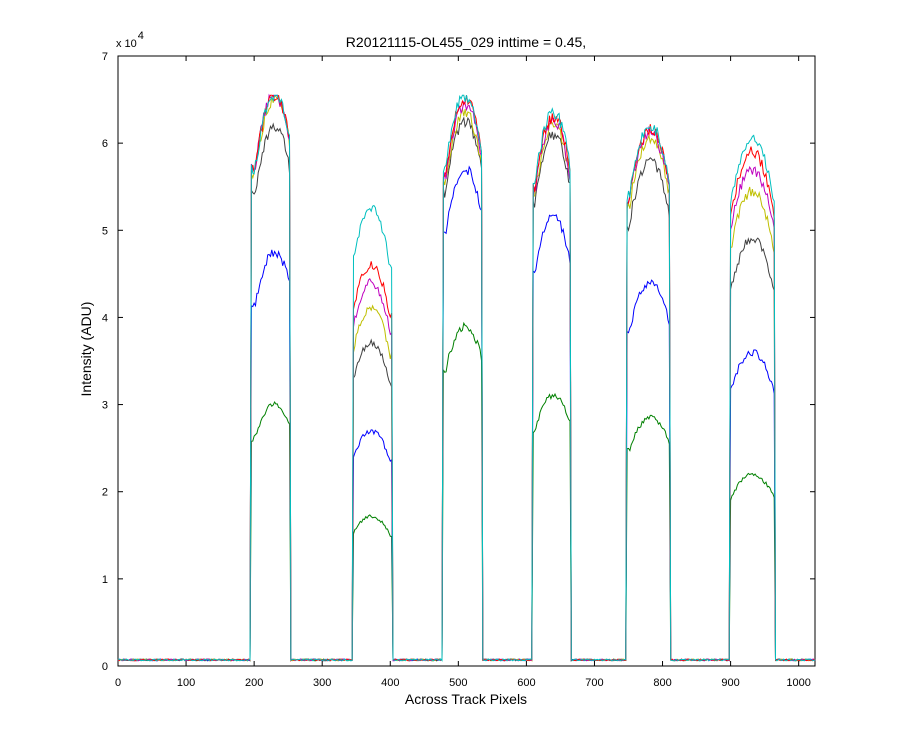 The height and width of the screenshot is (750, 900). Describe the element at coordinates (186, 683) in the screenshot. I see `x-tick-label: 100` at that location.